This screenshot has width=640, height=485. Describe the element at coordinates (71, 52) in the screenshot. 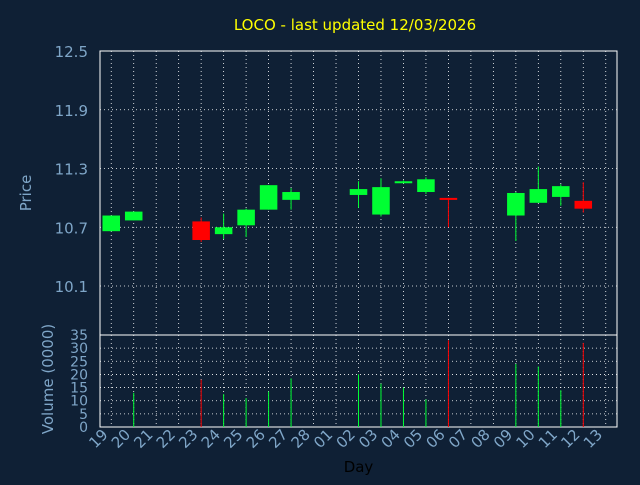

I see `price-tick-label: 12.5` at that location.